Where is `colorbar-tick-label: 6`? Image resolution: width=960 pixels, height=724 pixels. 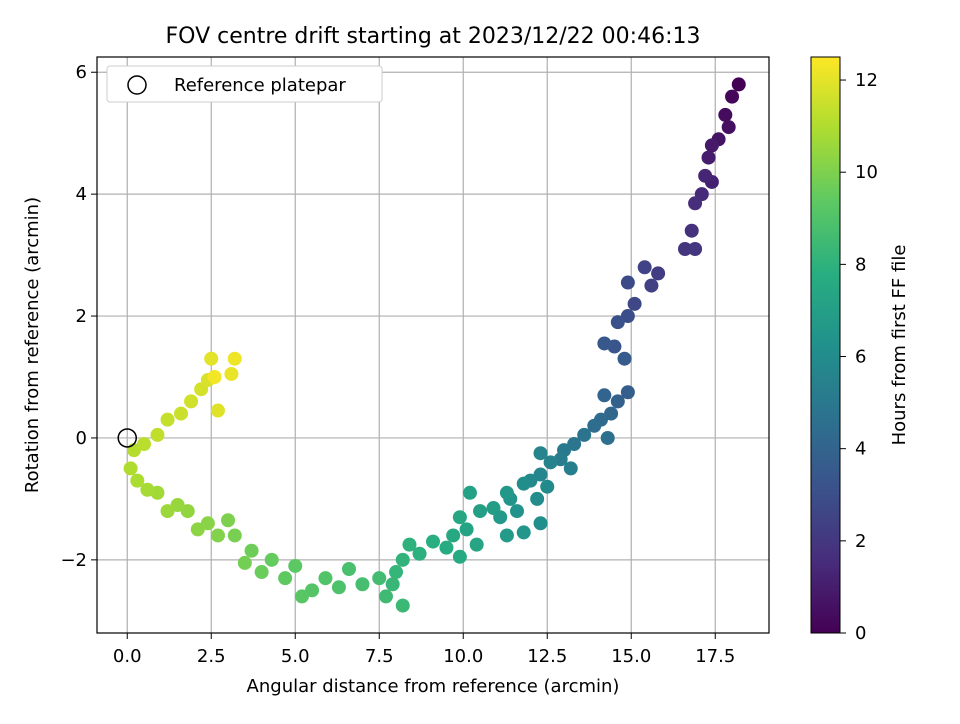 colorbar-tick-label: 6 is located at coordinates (860, 357).